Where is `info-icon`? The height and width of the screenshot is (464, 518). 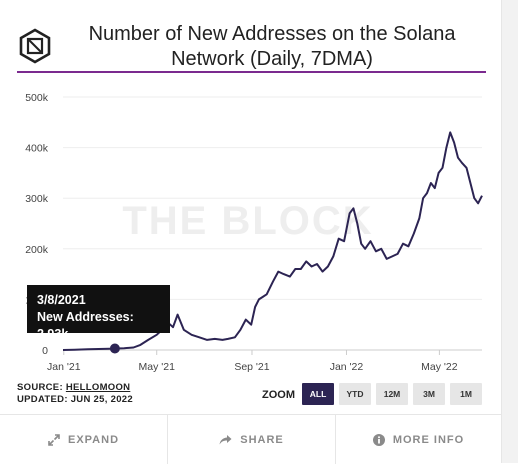
info-icon is located at coordinates (378, 439).